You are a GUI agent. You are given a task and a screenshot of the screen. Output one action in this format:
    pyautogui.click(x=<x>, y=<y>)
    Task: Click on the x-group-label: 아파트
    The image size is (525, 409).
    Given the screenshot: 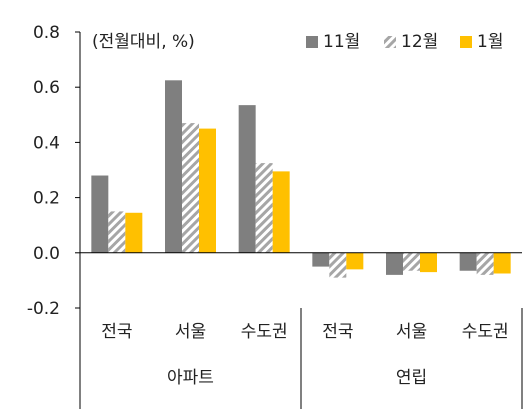 What is the action you would take?
    pyautogui.click(x=190, y=378)
    